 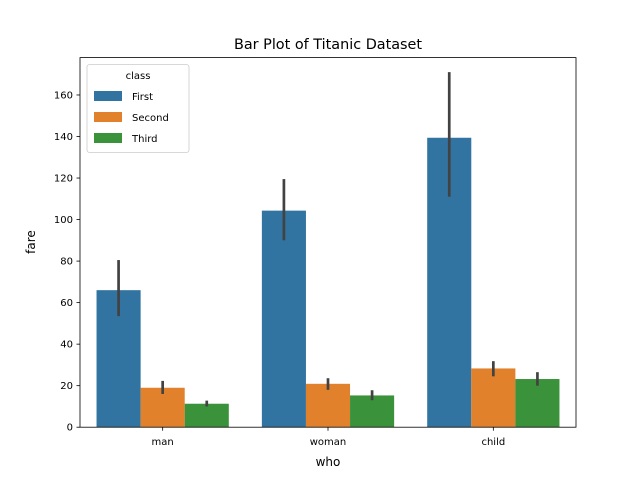 What do you see at coordinates (328, 442) in the screenshot?
I see `x-tick-label: woman` at bounding box center [328, 442].